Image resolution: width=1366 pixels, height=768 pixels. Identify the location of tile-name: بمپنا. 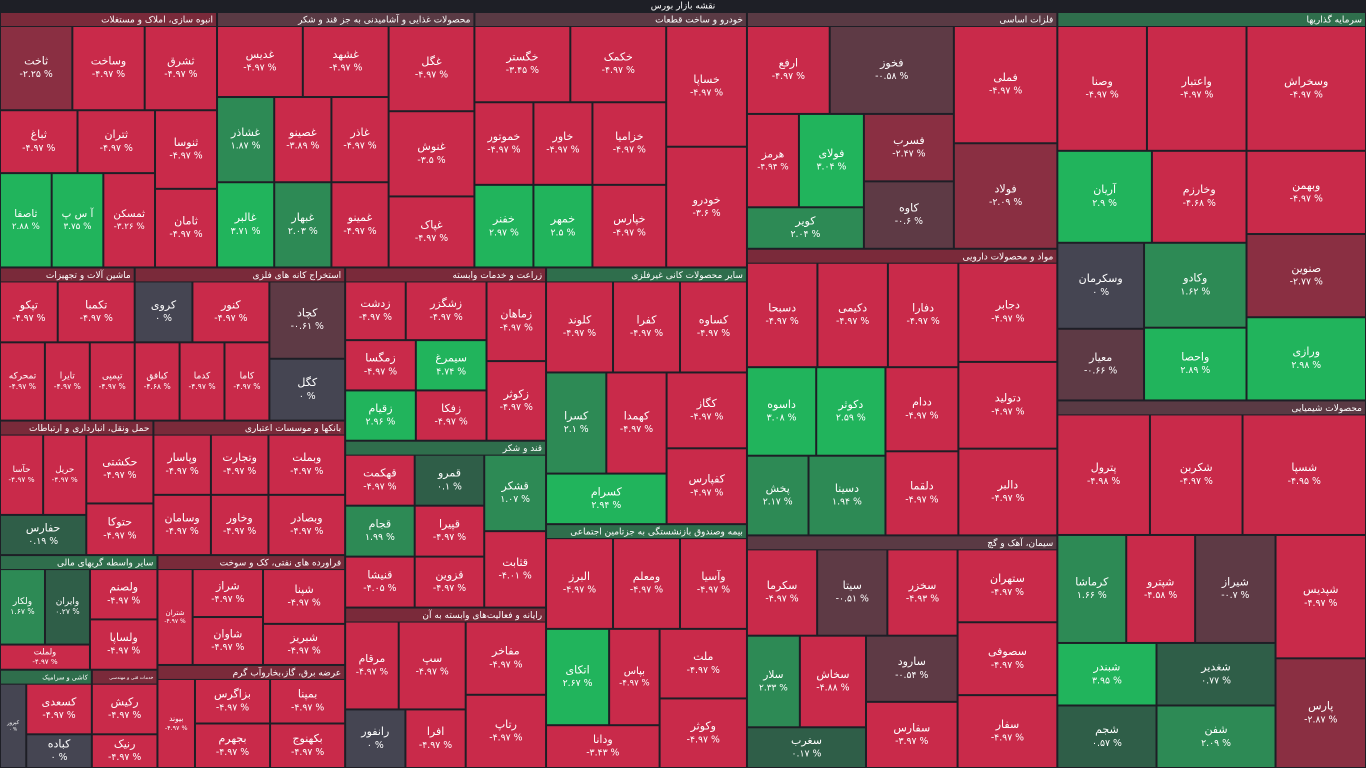
(307, 694).